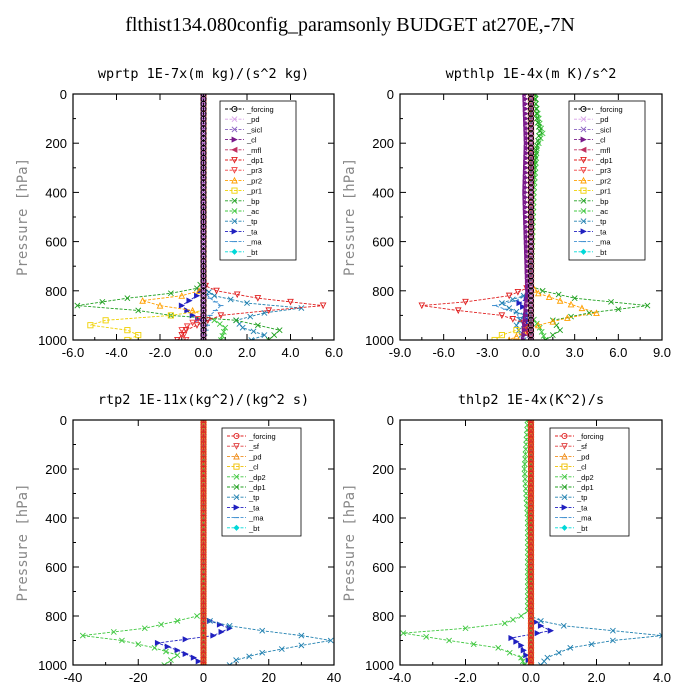 Image resolution: width=700 pixels, height=700 pixels. What do you see at coordinates (585, 487) in the screenshot?
I see `legend-label: _dp1` at bounding box center [585, 487].